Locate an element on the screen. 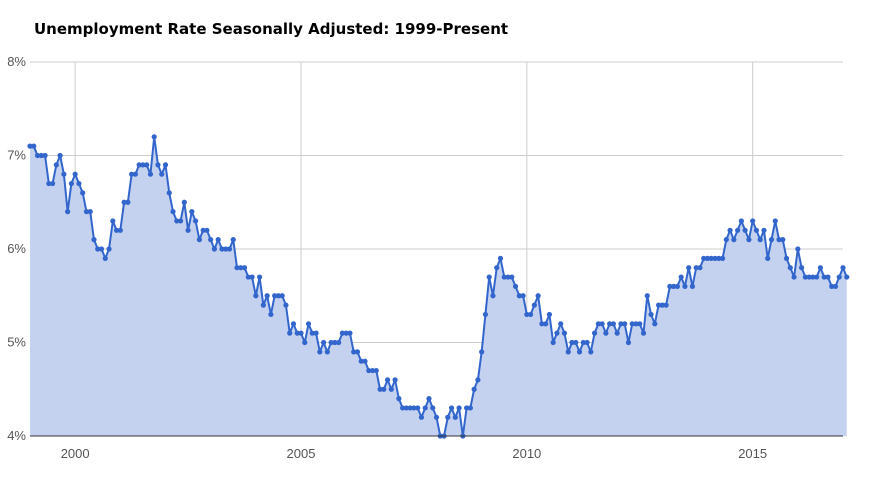 The image size is (877, 501). x-tick-label: 2015 is located at coordinates (752, 453).